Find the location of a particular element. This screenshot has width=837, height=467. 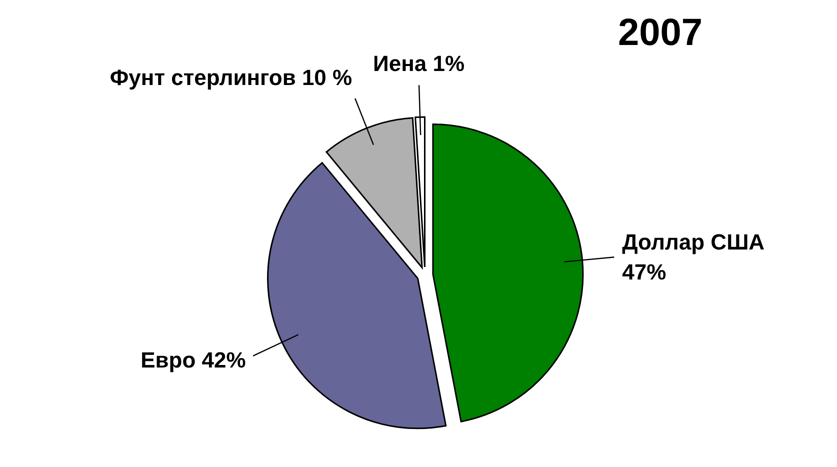

chart-title: 2007 is located at coordinates (660, 33).